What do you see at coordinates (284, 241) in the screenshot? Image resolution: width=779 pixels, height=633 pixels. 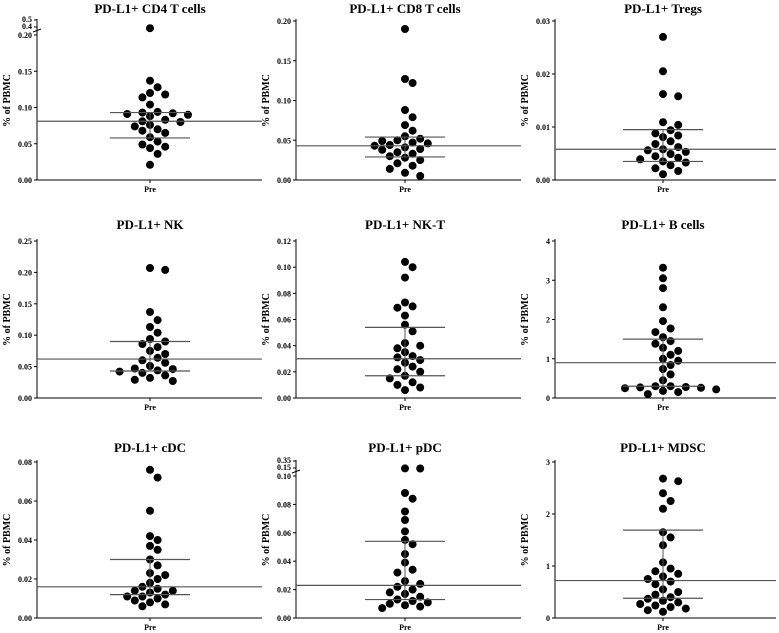 I see `y-tick-label: 0.12` at bounding box center [284, 241].